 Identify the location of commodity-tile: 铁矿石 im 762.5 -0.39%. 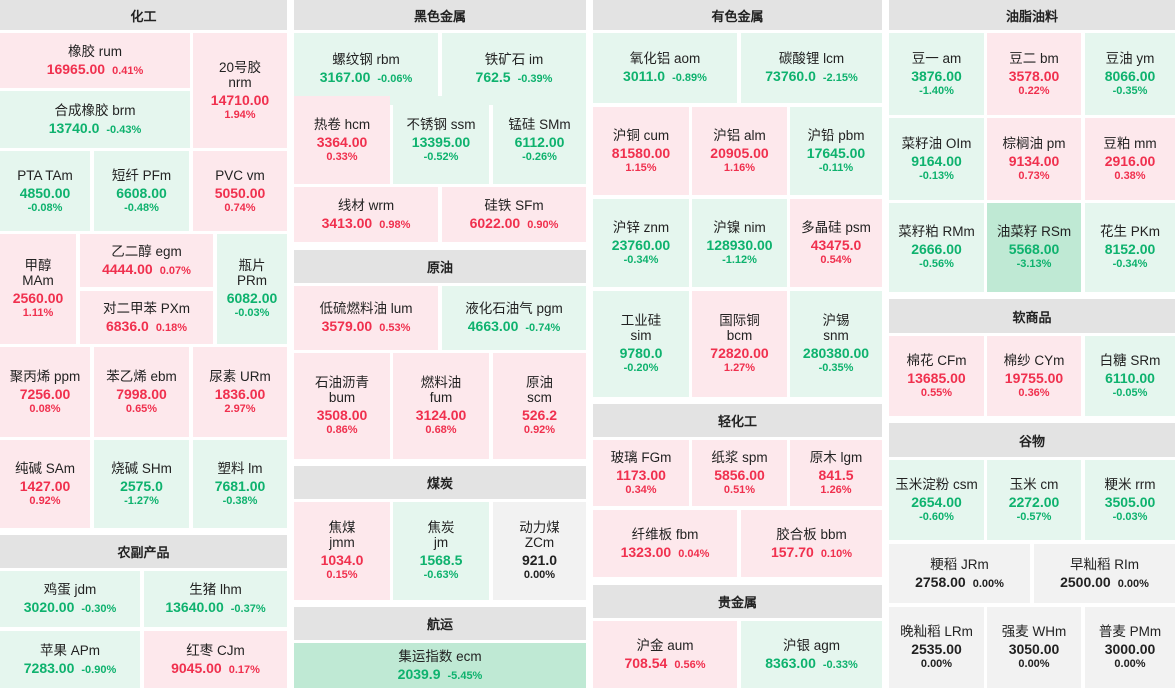
(514, 69).